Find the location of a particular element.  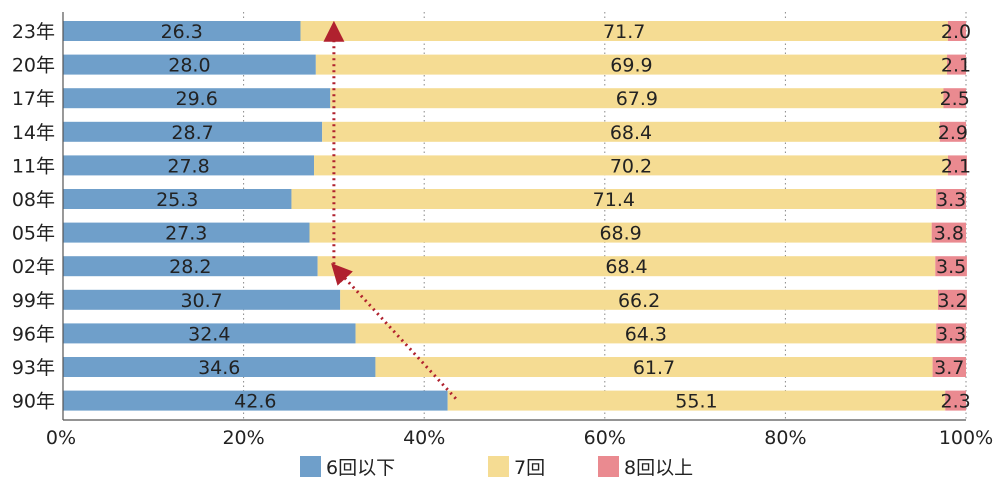

data-label: 3.7 is located at coordinates (949, 368).